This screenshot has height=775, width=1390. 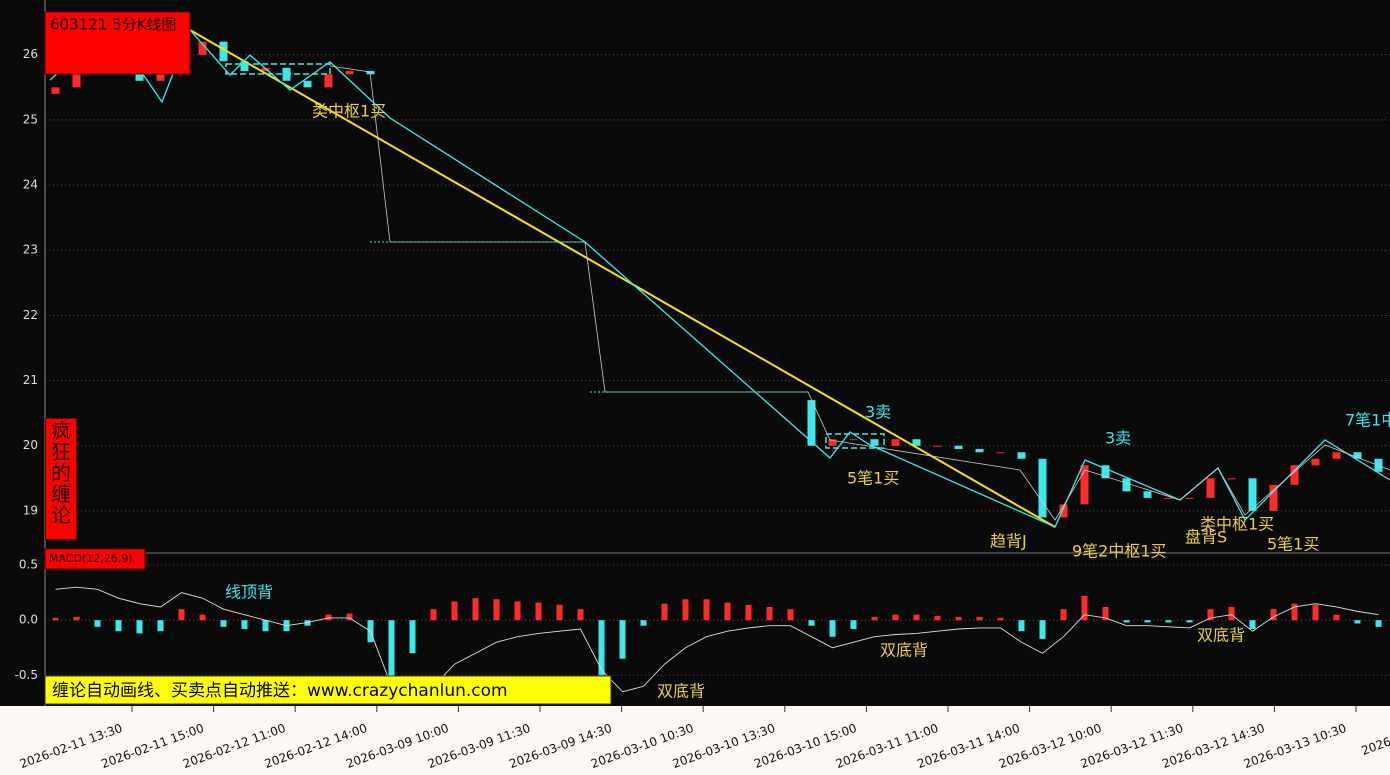 I want to click on annotation: 趋背J, so click(x=1008, y=541).